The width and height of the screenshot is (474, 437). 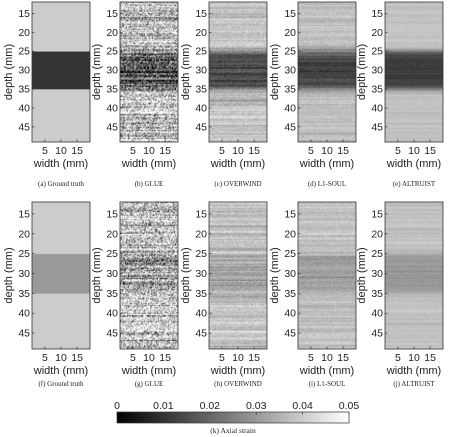 I want to click on panel-caption: (h) OVERWIND, so click(x=238, y=384).